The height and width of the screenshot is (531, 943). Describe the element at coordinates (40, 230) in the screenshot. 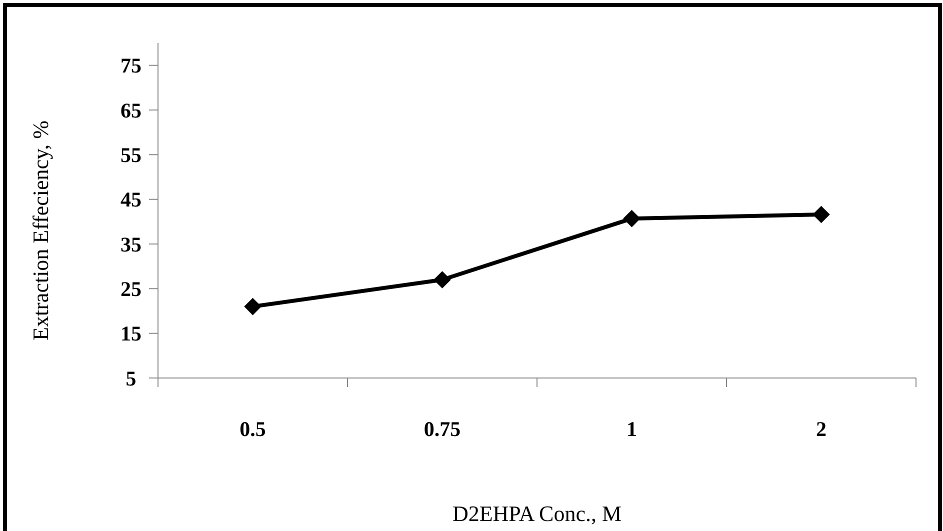

I see `y-axis-title: Extraction Effeciency, %` at that location.